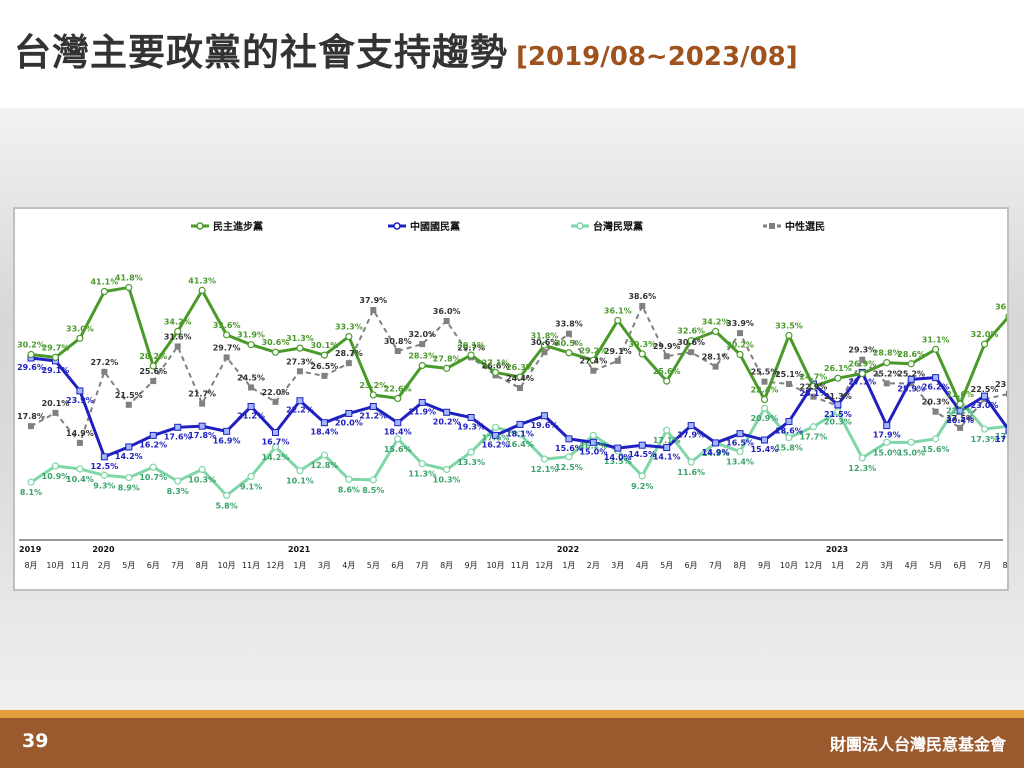  Describe the element at coordinates (545, 335) in the screenshot. I see `data-label-dpp: 31.8%` at that location.